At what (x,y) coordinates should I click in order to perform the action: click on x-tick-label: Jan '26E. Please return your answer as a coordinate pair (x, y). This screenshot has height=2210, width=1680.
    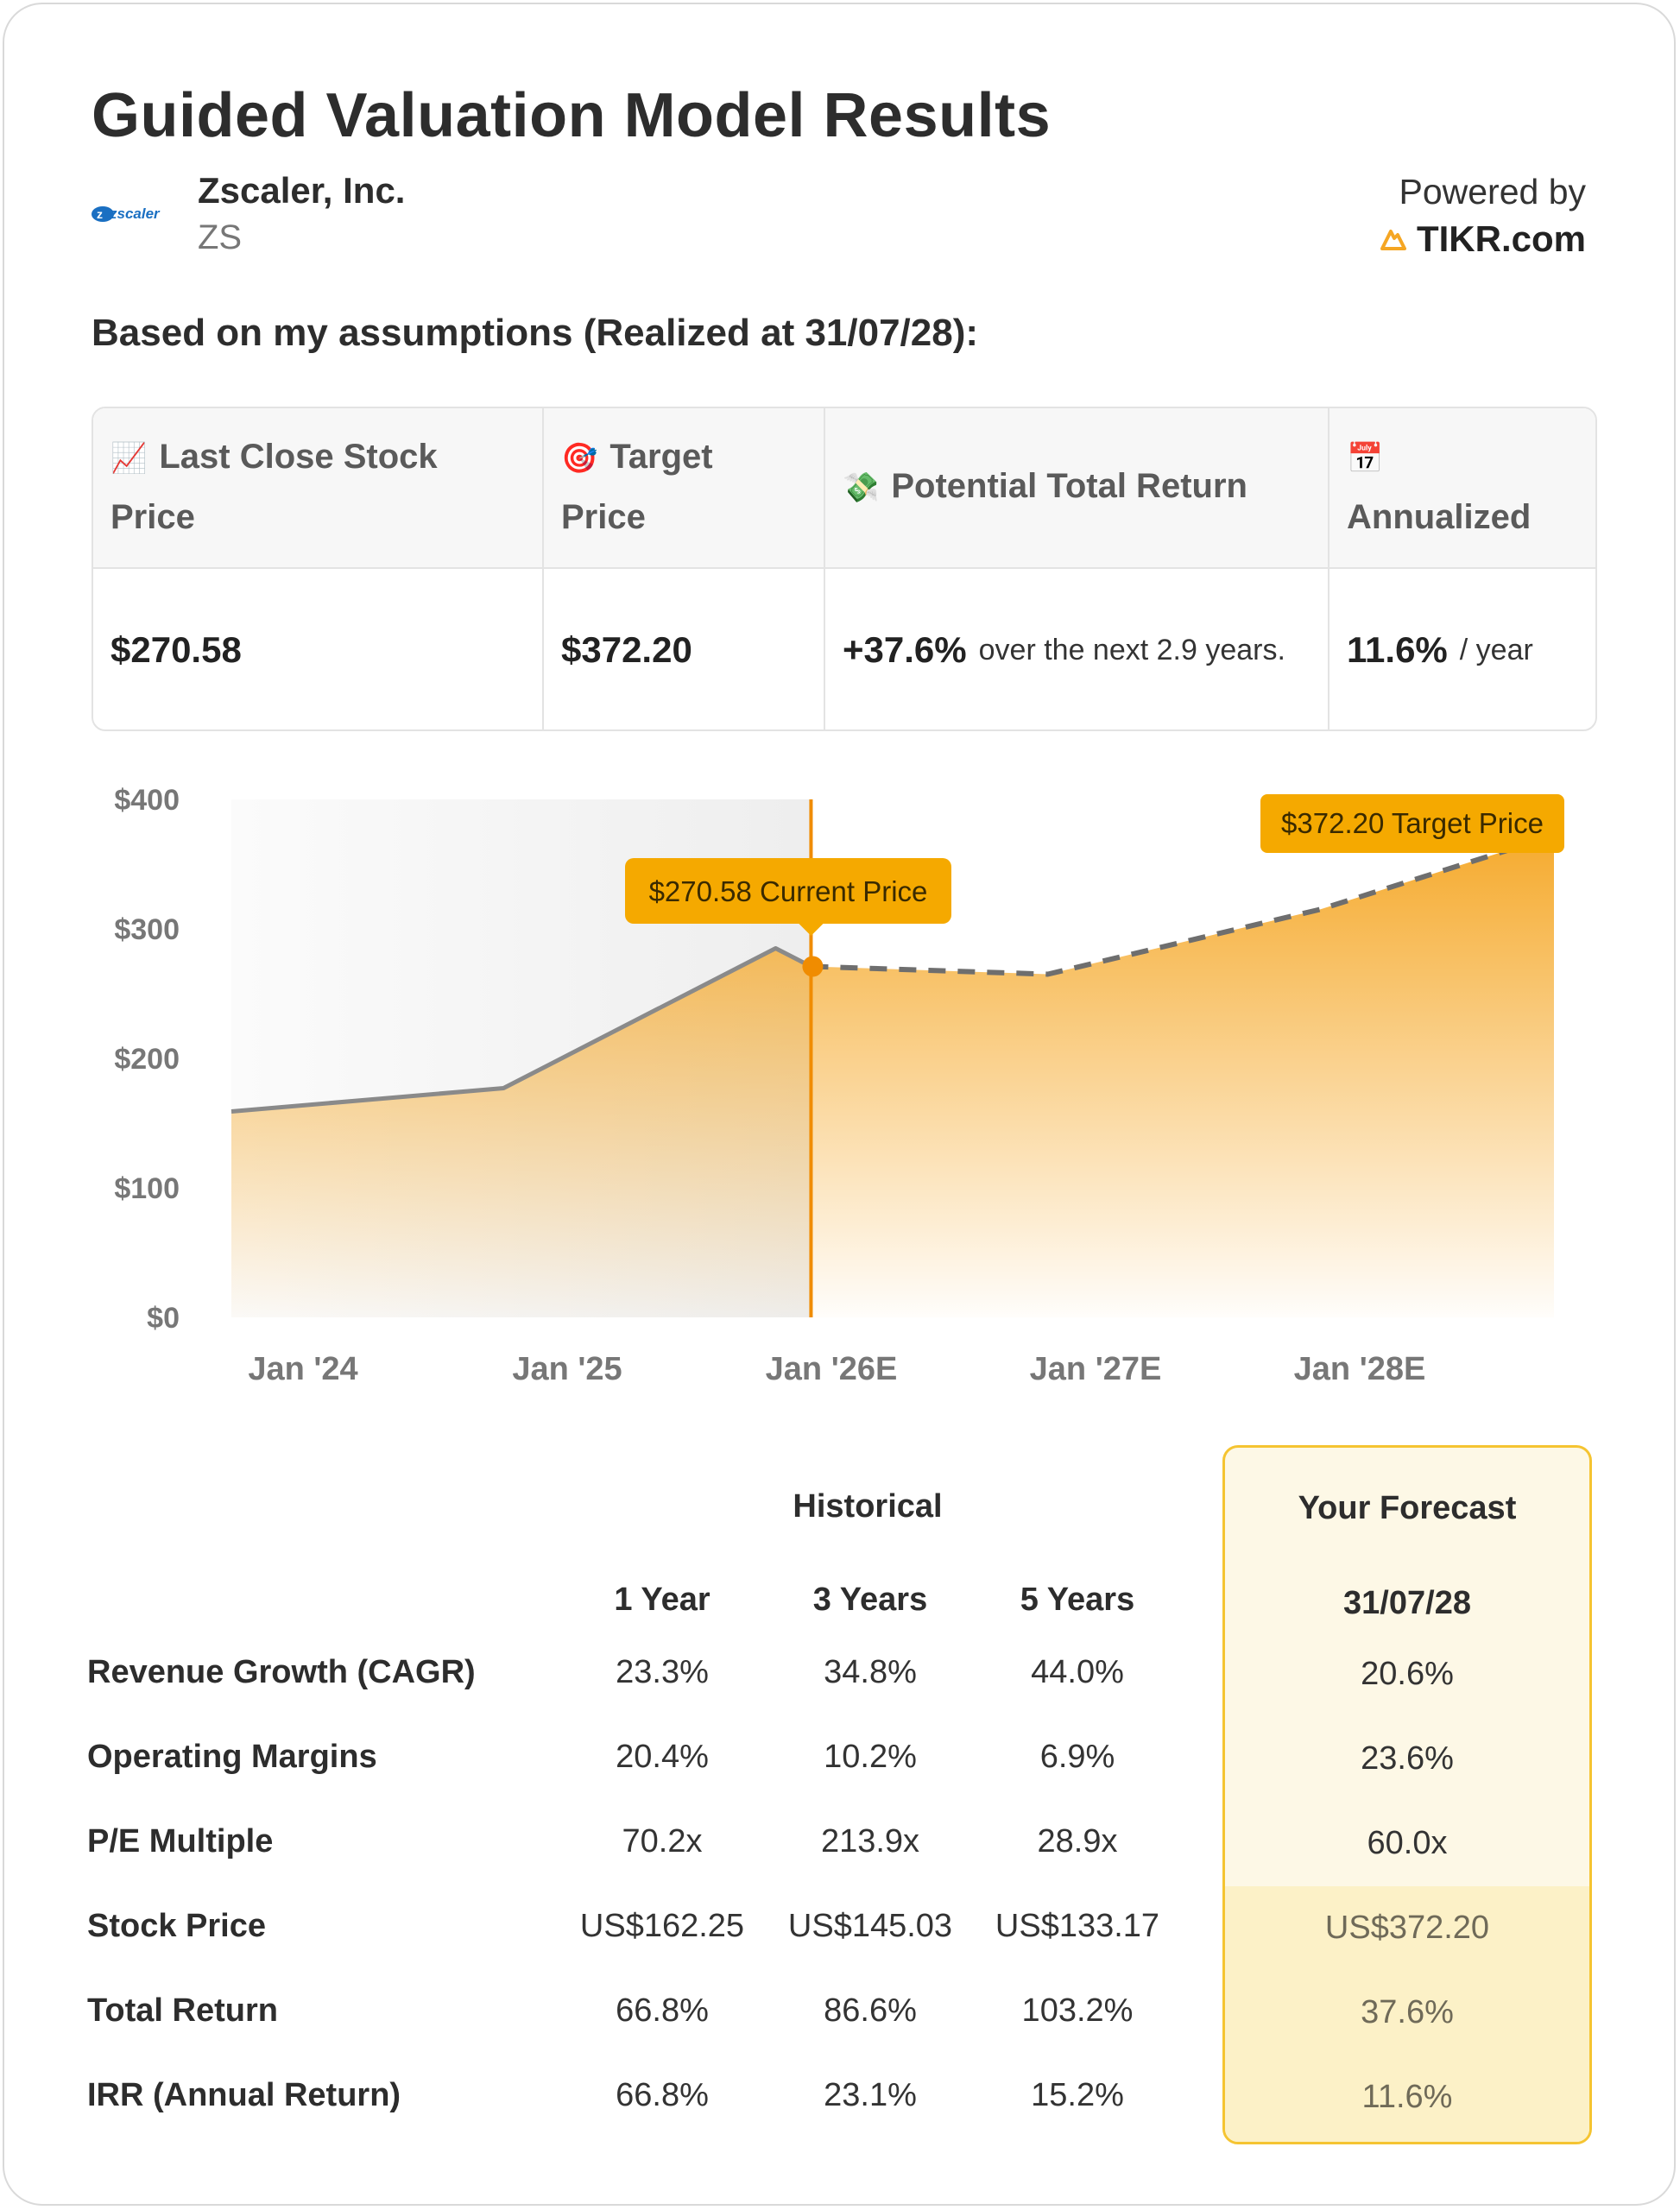
    Looking at the image, I should click on (832, 1369).